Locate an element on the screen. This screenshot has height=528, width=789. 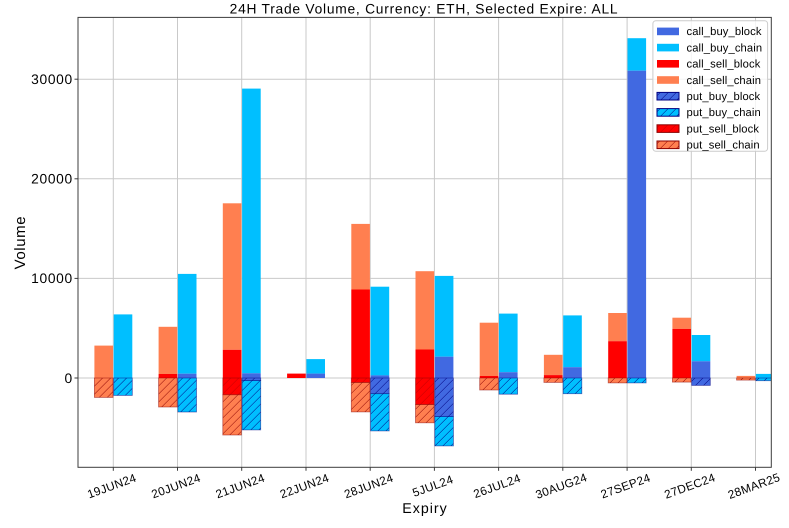
svg-text: put_sell_chain is located at coordinates (723, 146).